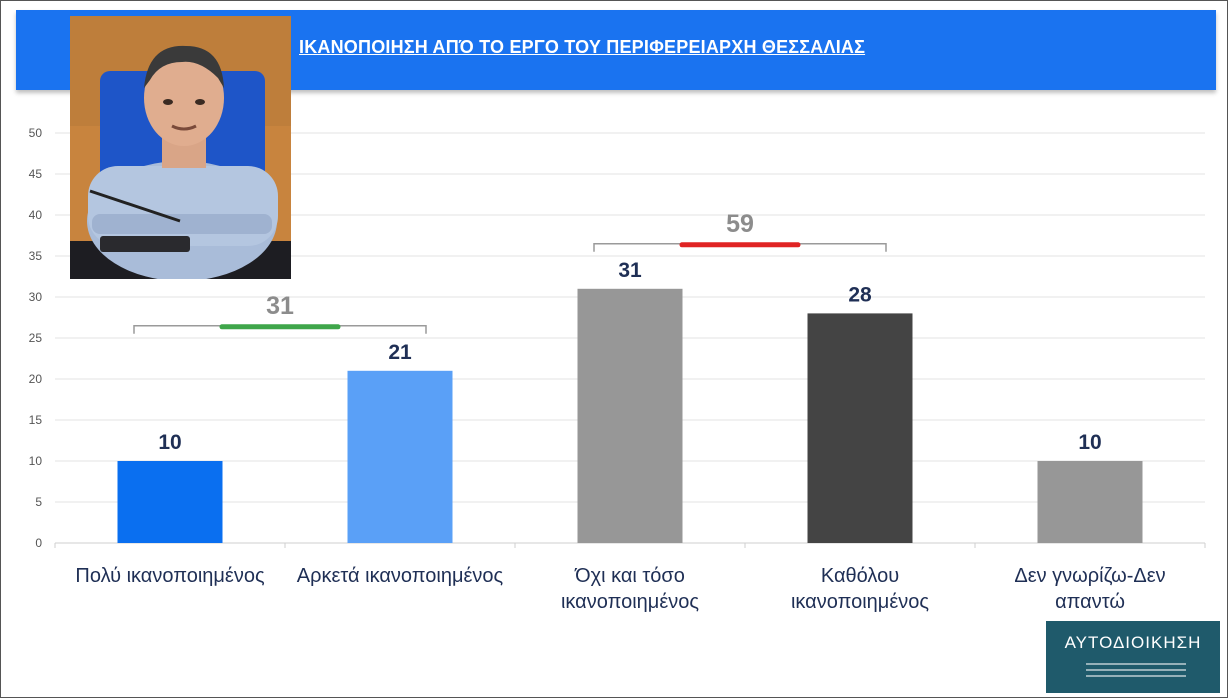 The height and width of the screenshot is (700, 1230). What do you see at coordinates (280, 306) in the screenshot?
I see `group-total-label: 31` at bounding box center [280, 306].